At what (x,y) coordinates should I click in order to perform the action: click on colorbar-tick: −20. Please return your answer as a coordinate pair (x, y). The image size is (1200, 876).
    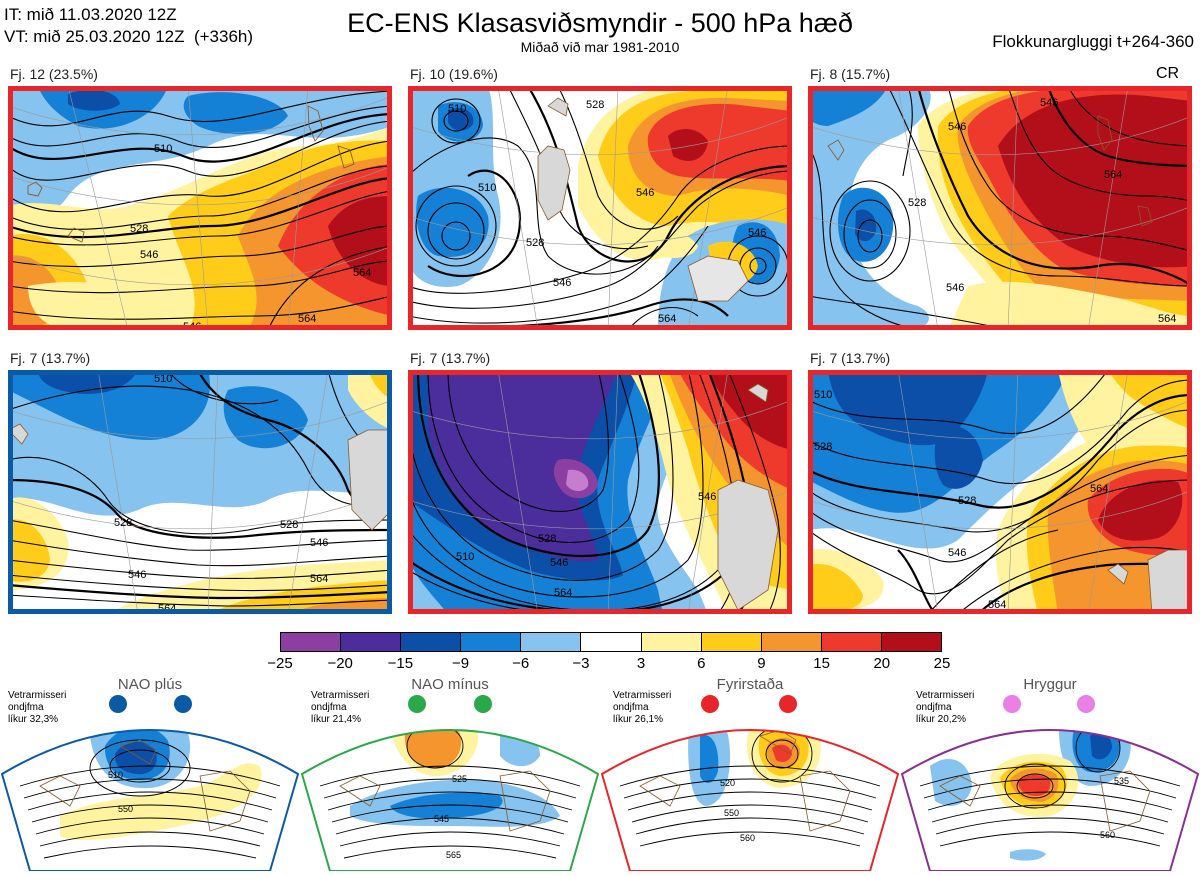
    Looking at the image, I should click on (340, 663).